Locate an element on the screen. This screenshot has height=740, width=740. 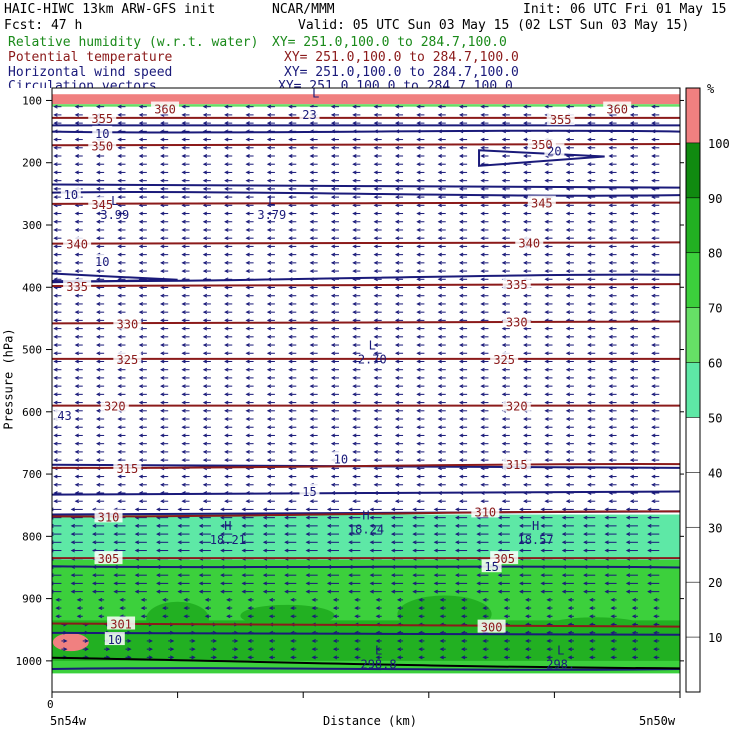
y-tick-label: 800 is located at coordinates (32, 536).